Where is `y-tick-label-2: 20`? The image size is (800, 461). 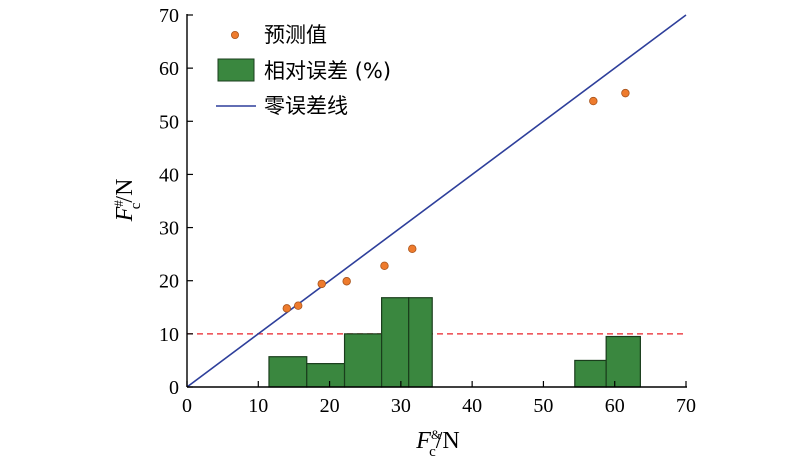 y-tick-label-2: 20 is located at coordinates (169, 282).